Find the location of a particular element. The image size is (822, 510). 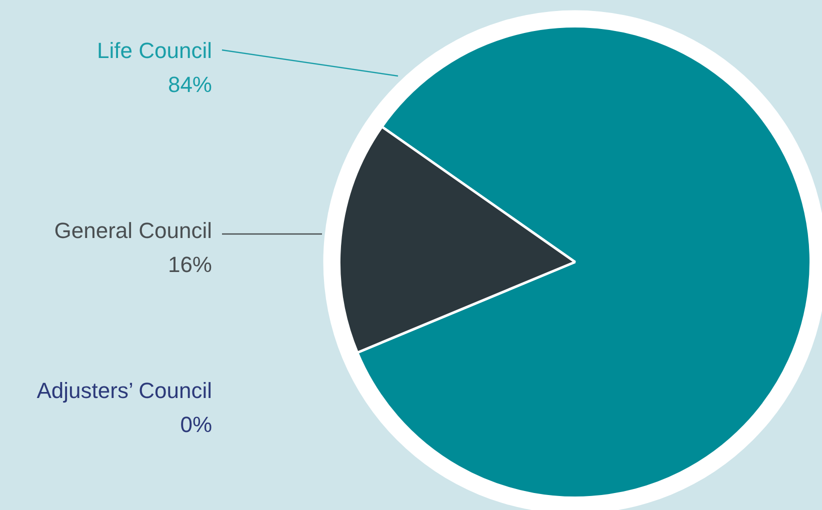

slice-label: General Council is located at coordinates (133, 231).